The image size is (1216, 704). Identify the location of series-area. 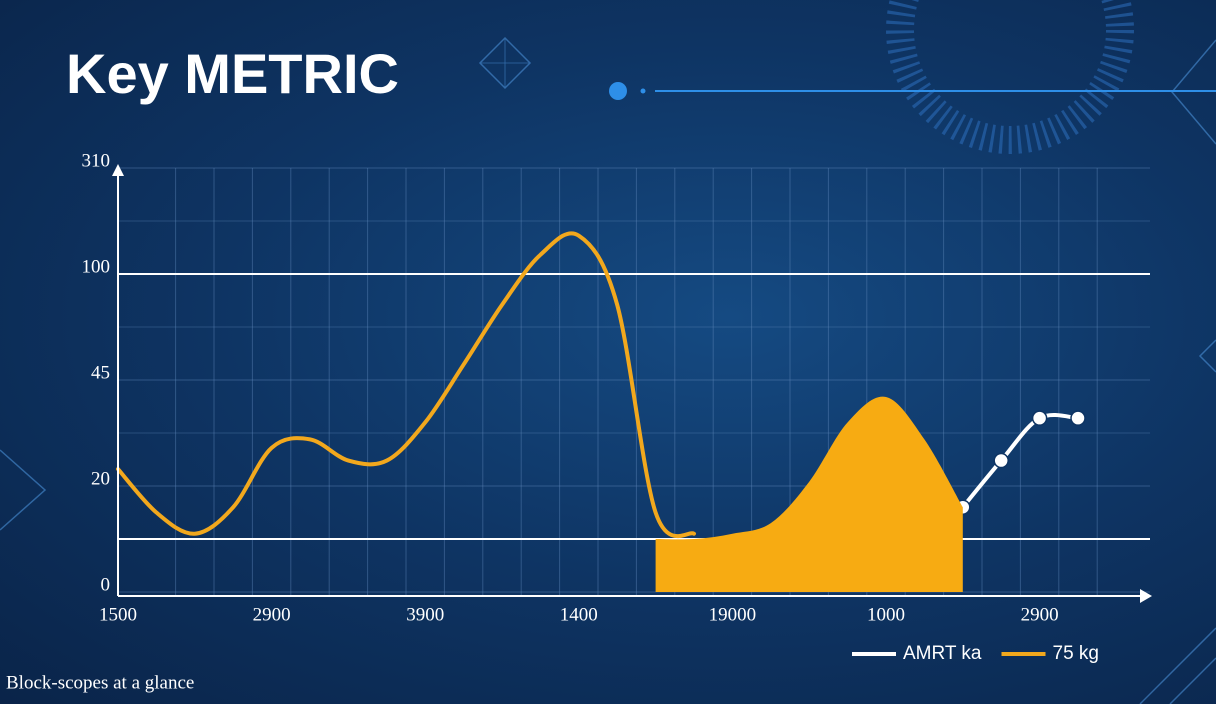
(809, 494).